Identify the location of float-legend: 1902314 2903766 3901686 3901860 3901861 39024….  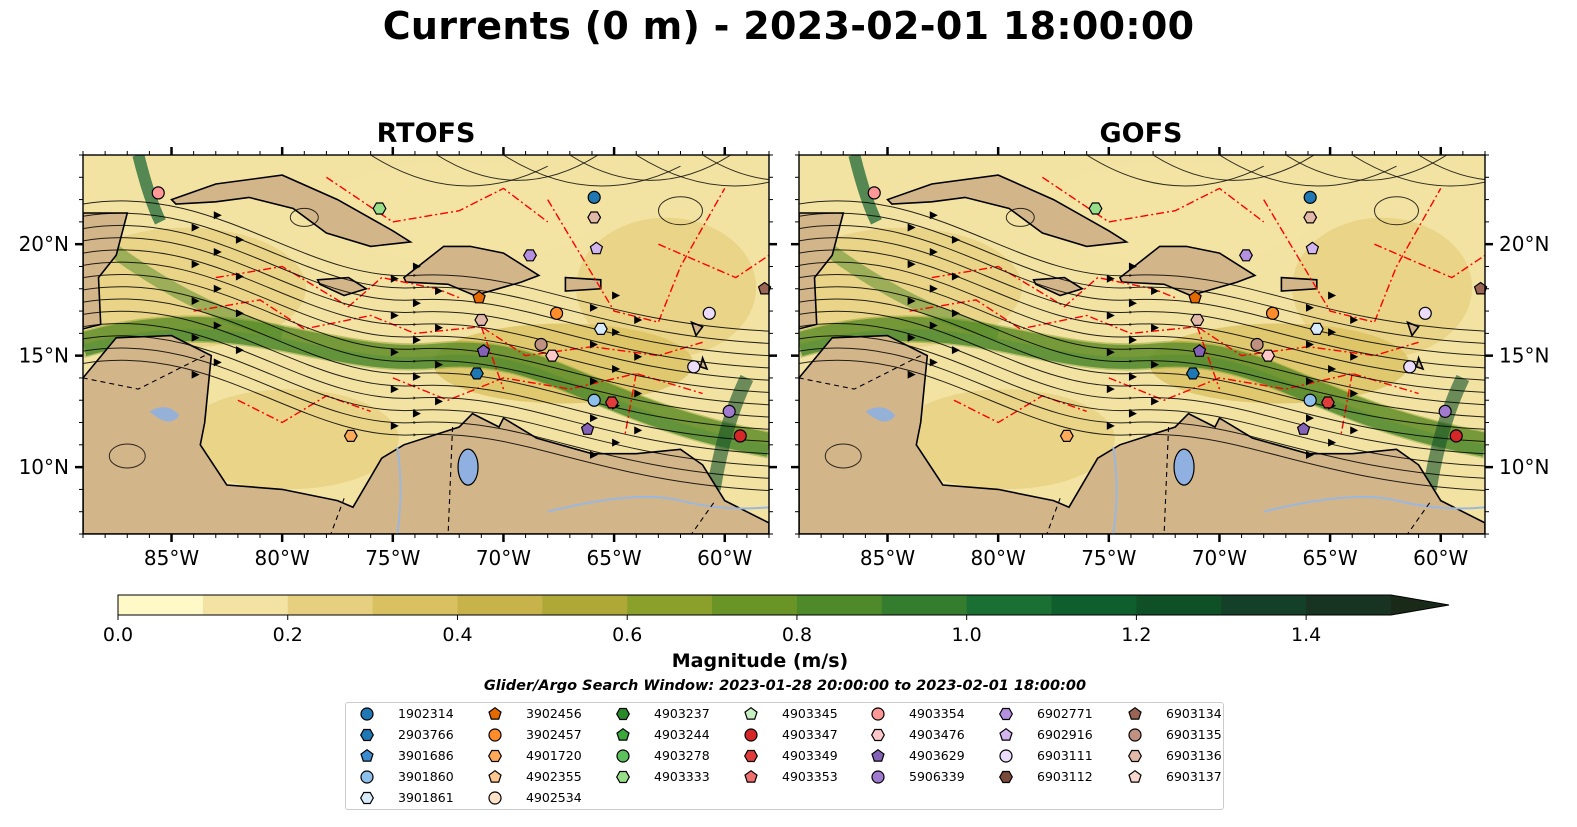
(784, 756).